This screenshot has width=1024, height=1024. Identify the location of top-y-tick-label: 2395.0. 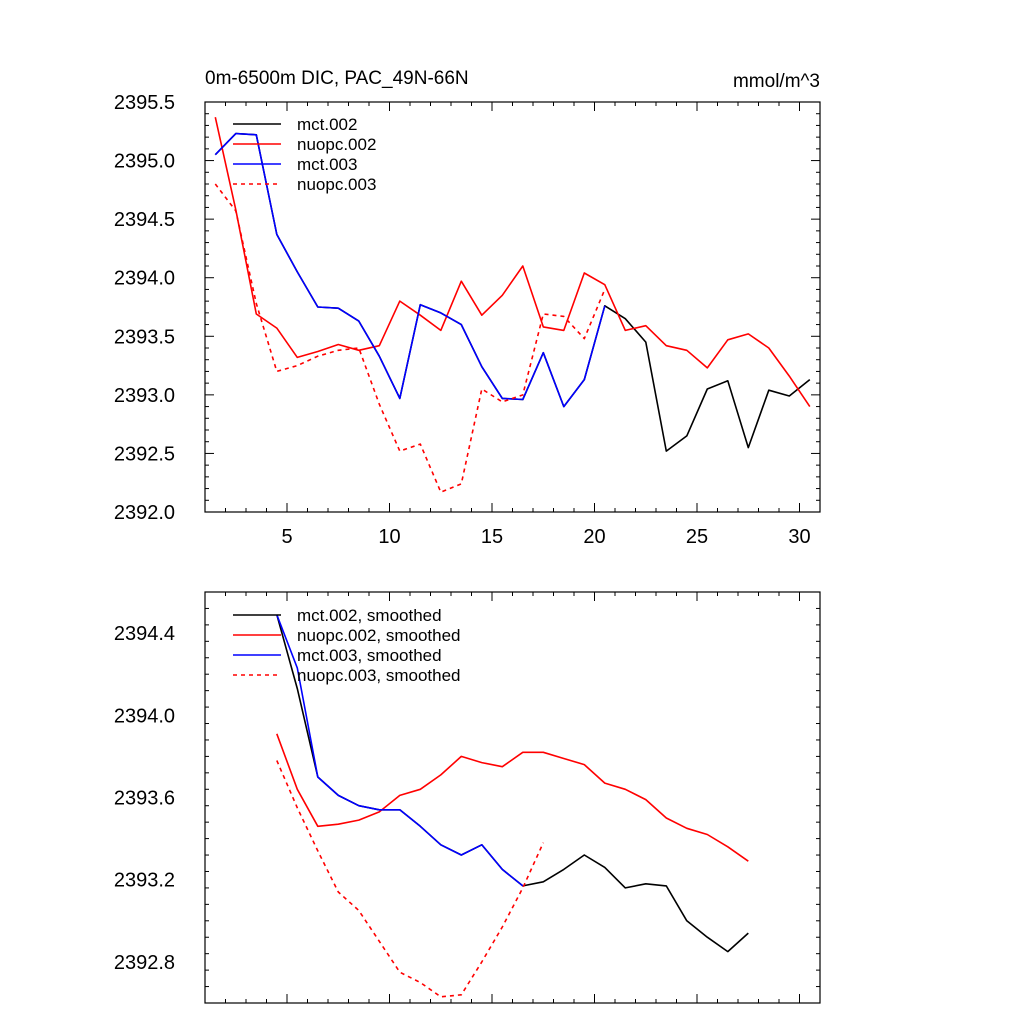
(144, 162).